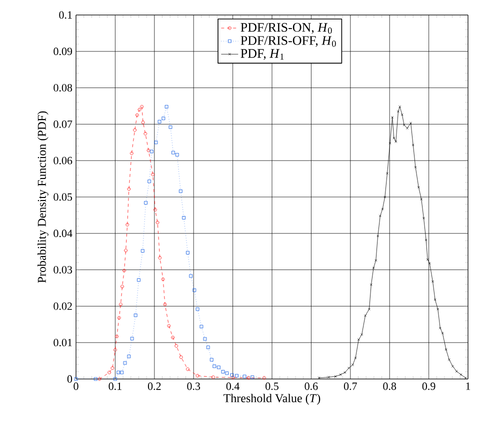 The width and height of the screenshot is (477, 431). Describe the element at coordinates (63, 306) in the screenshot. I see `y-tick-label: 0.02` at that location.